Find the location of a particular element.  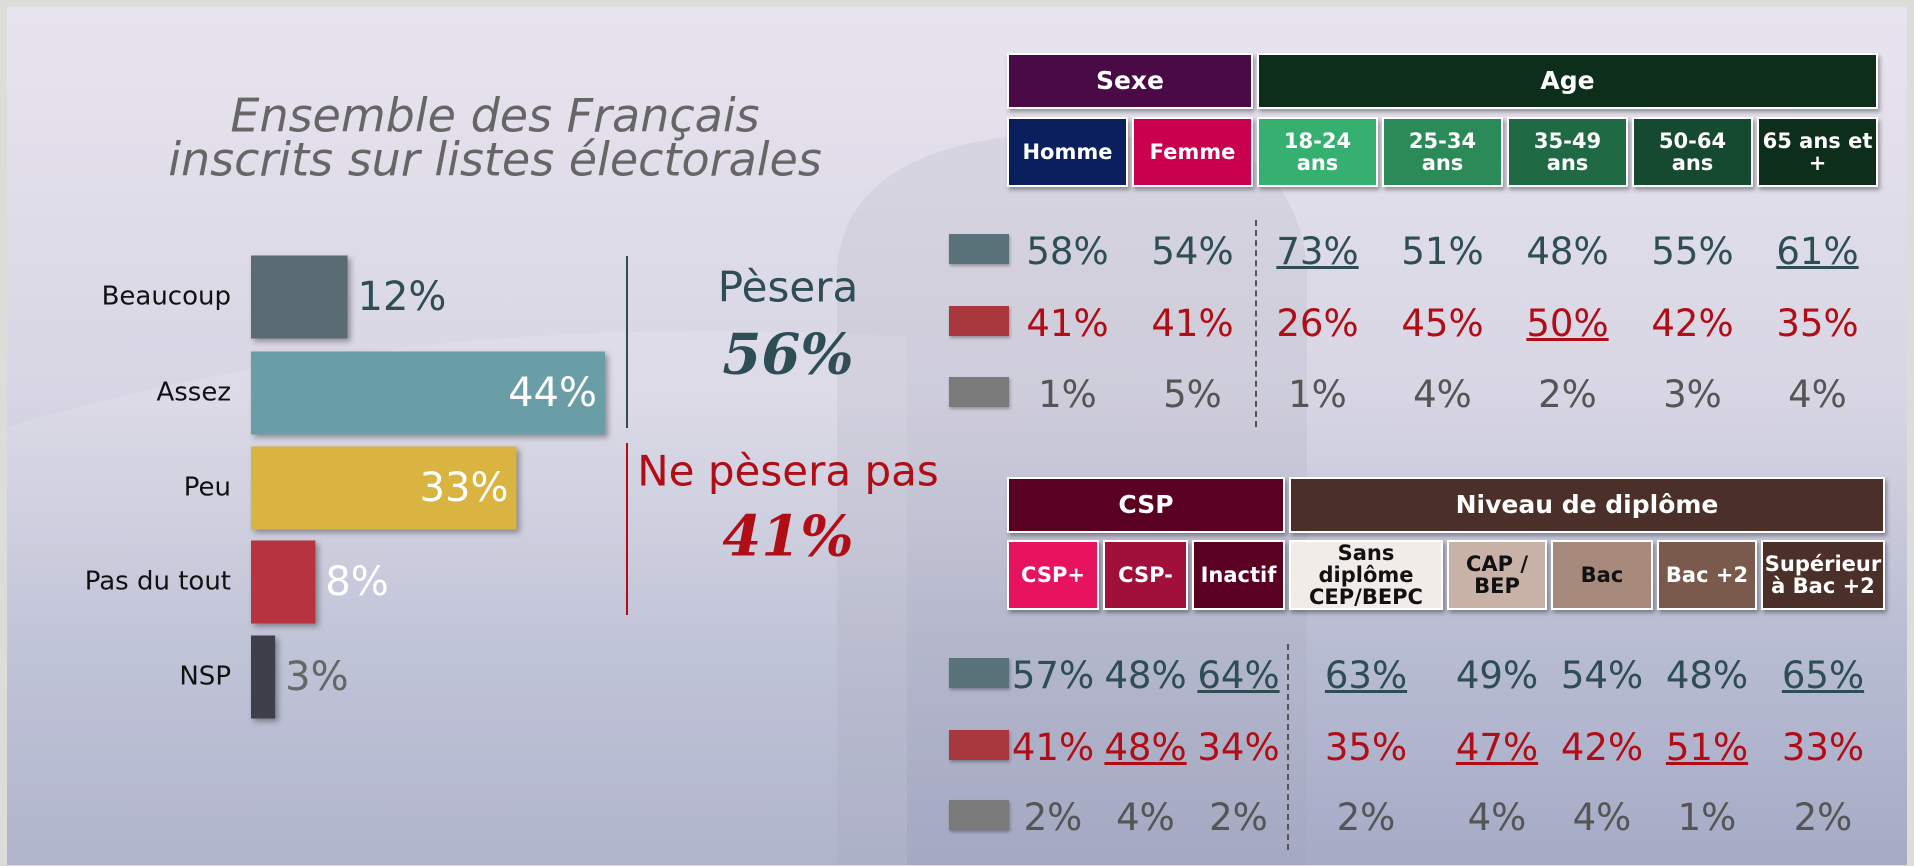

group-header: Sexe is located at coordinates (1130, 81).